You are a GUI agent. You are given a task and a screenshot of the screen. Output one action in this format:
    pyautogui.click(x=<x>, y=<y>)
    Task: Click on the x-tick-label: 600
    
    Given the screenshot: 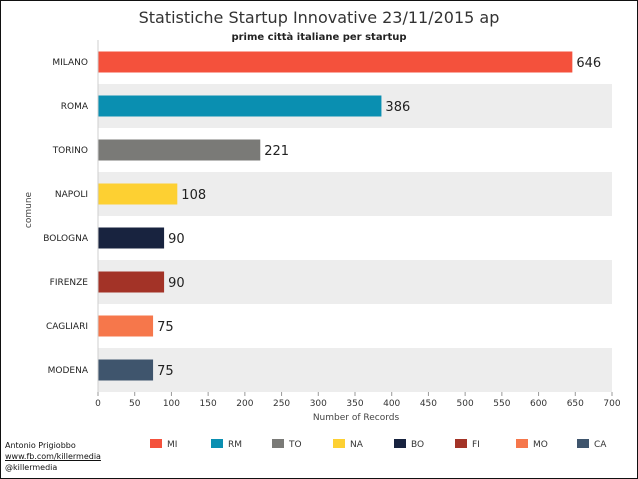 What is the action you would take?
    pyautogui.click(x=538, y=404)
    